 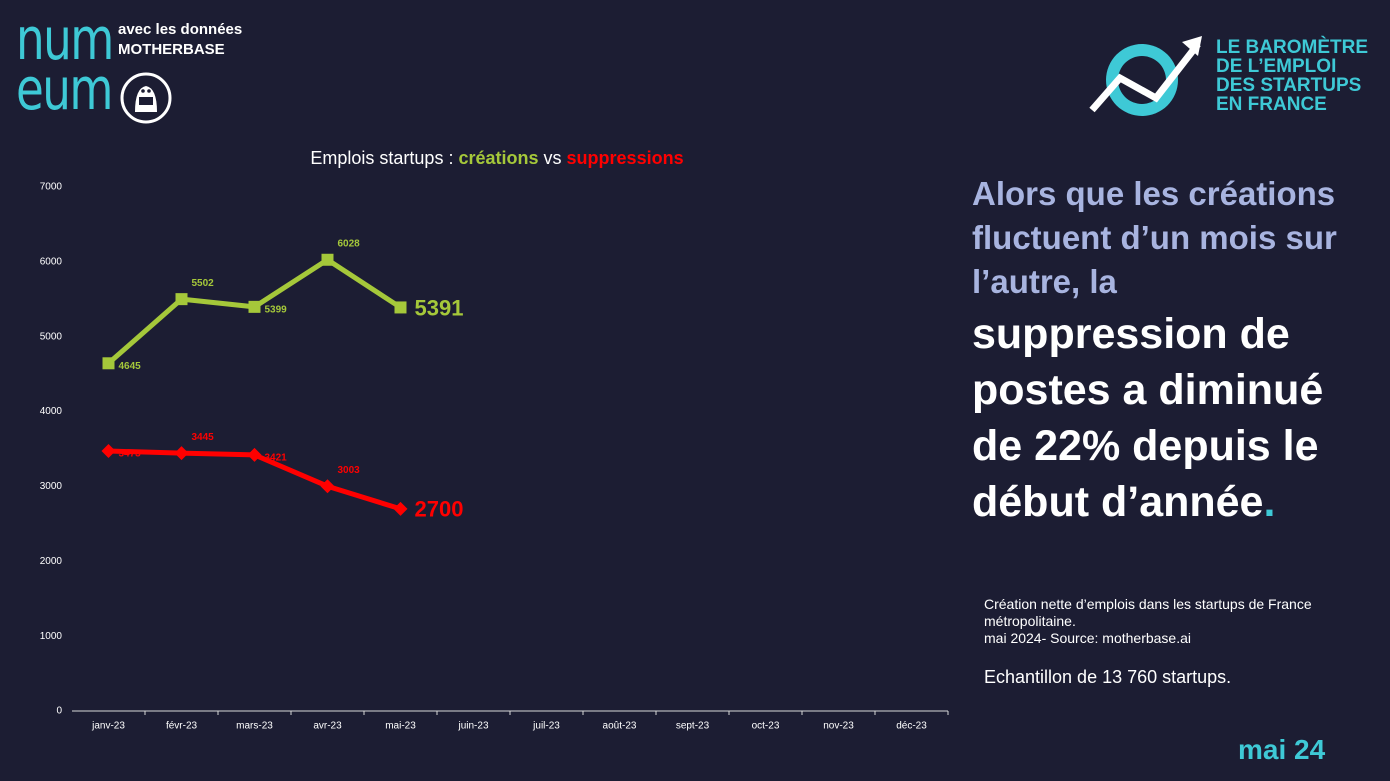 What do you see at coordinates (553, 158) in the screenshot?
I see `title-connector: vs` at bounding box center [553, 158].